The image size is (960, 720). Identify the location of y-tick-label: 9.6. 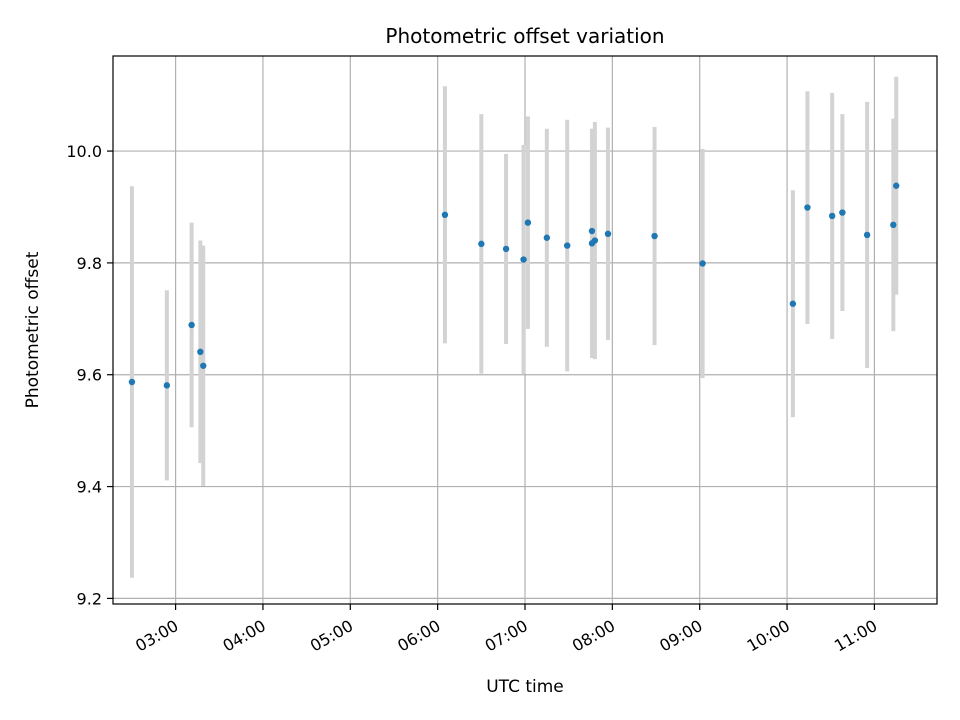
(89, 375).